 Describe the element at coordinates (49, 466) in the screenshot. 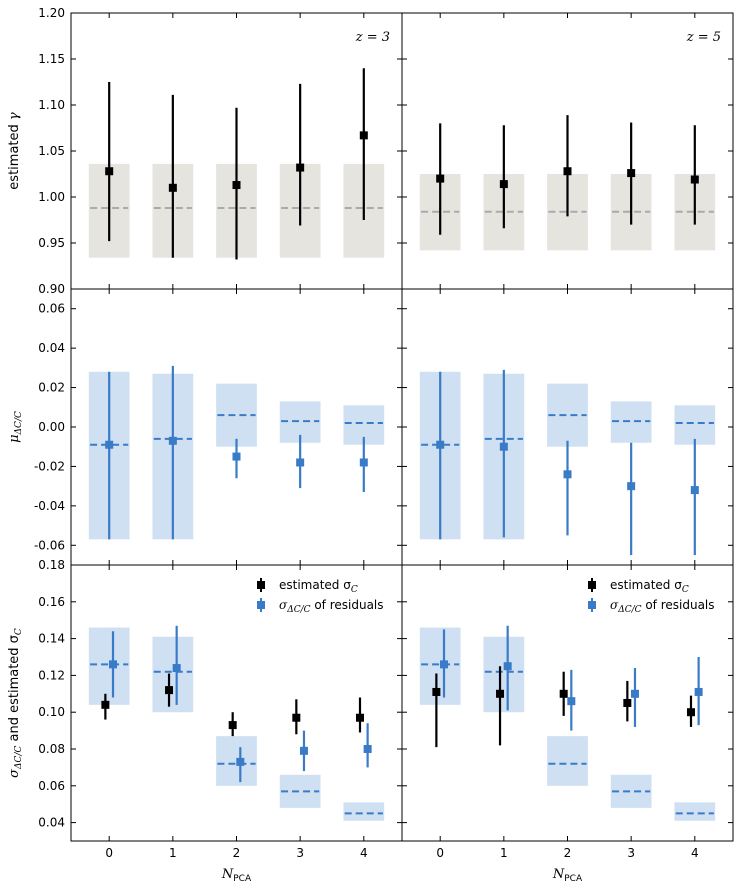

I see `ytick-label: -0.02` at that location.